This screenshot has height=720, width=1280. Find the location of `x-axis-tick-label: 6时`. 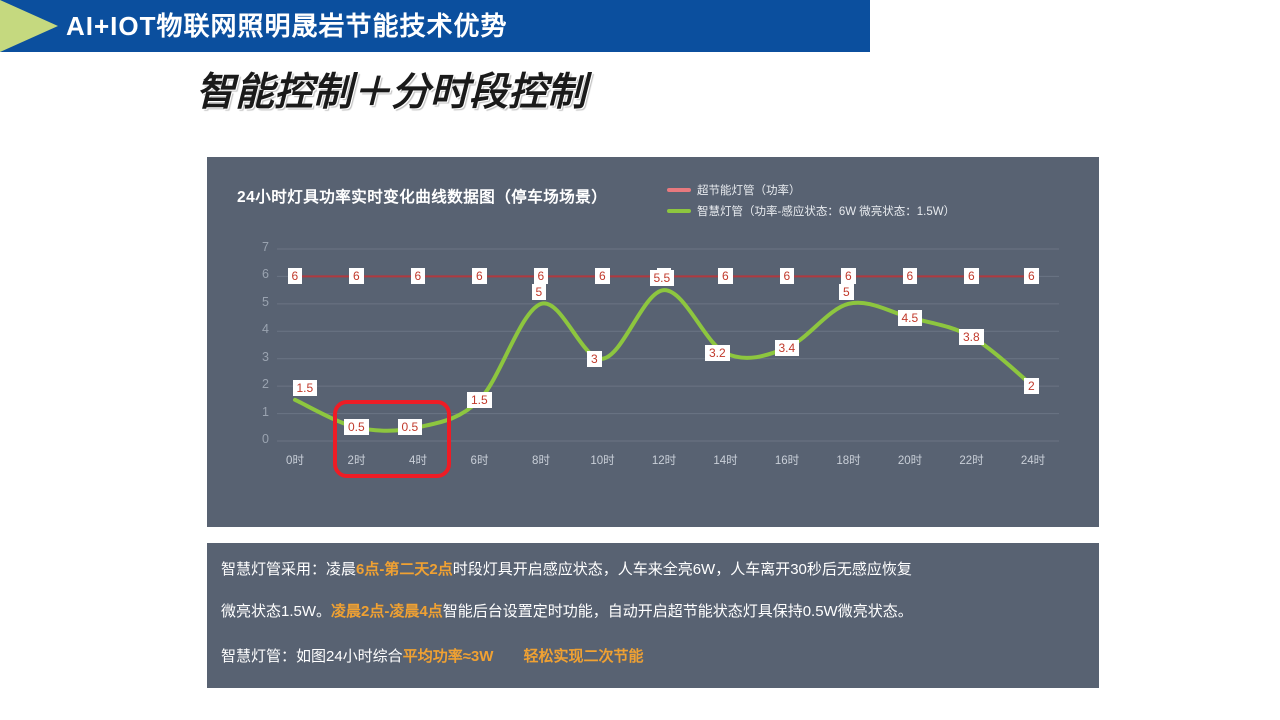

x-axis-tick-label: 6时 is located at coordinates (479, 461).